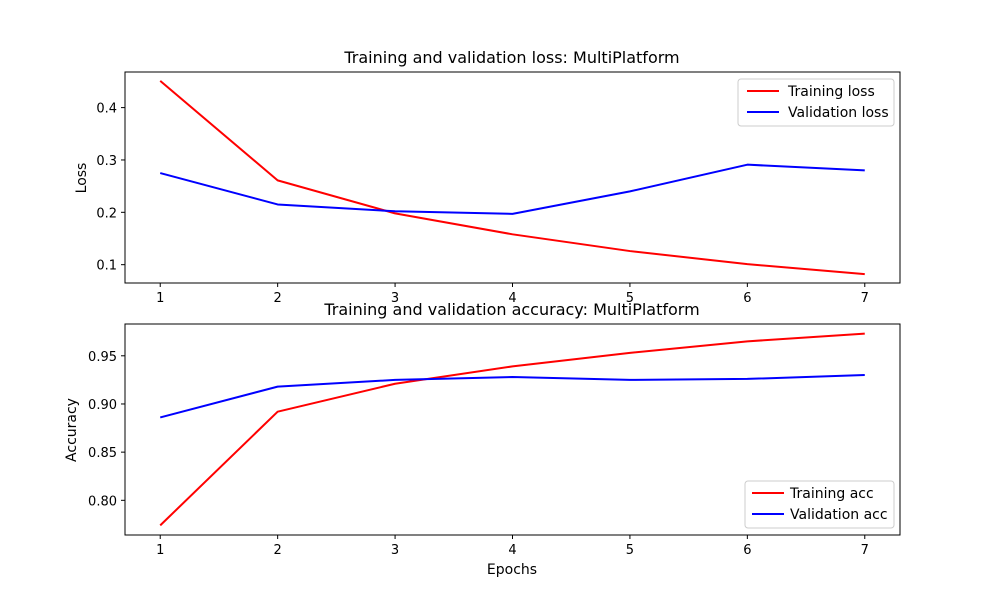 Image resolution: width=1000 pixels, height=600 pixels. I want to click on loss-legend: Training loss Validation loss, so click(816, 102).